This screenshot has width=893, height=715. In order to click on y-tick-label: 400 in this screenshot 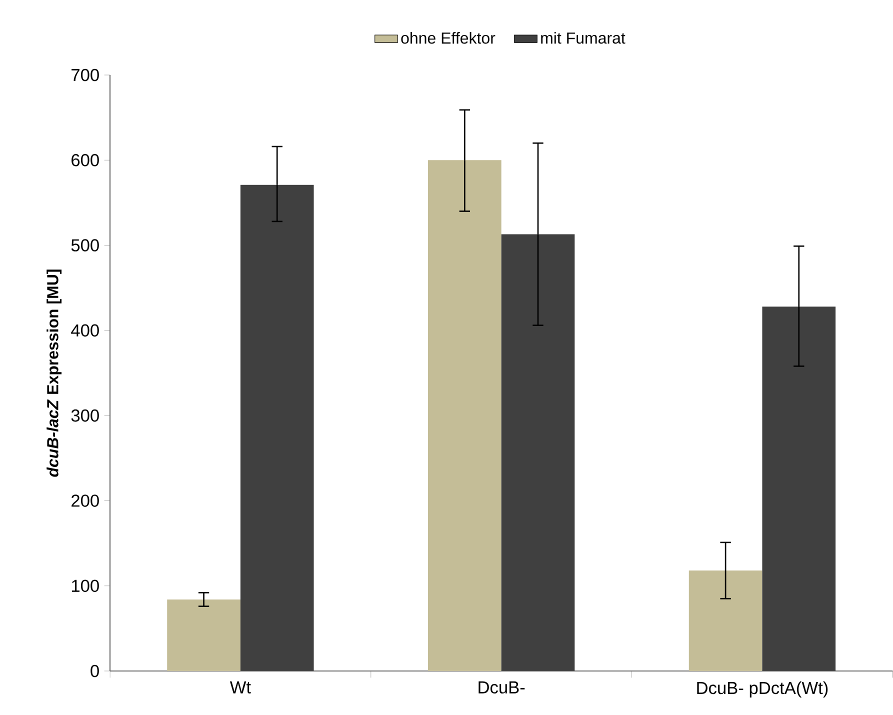, I will do `click(85, 330)`.